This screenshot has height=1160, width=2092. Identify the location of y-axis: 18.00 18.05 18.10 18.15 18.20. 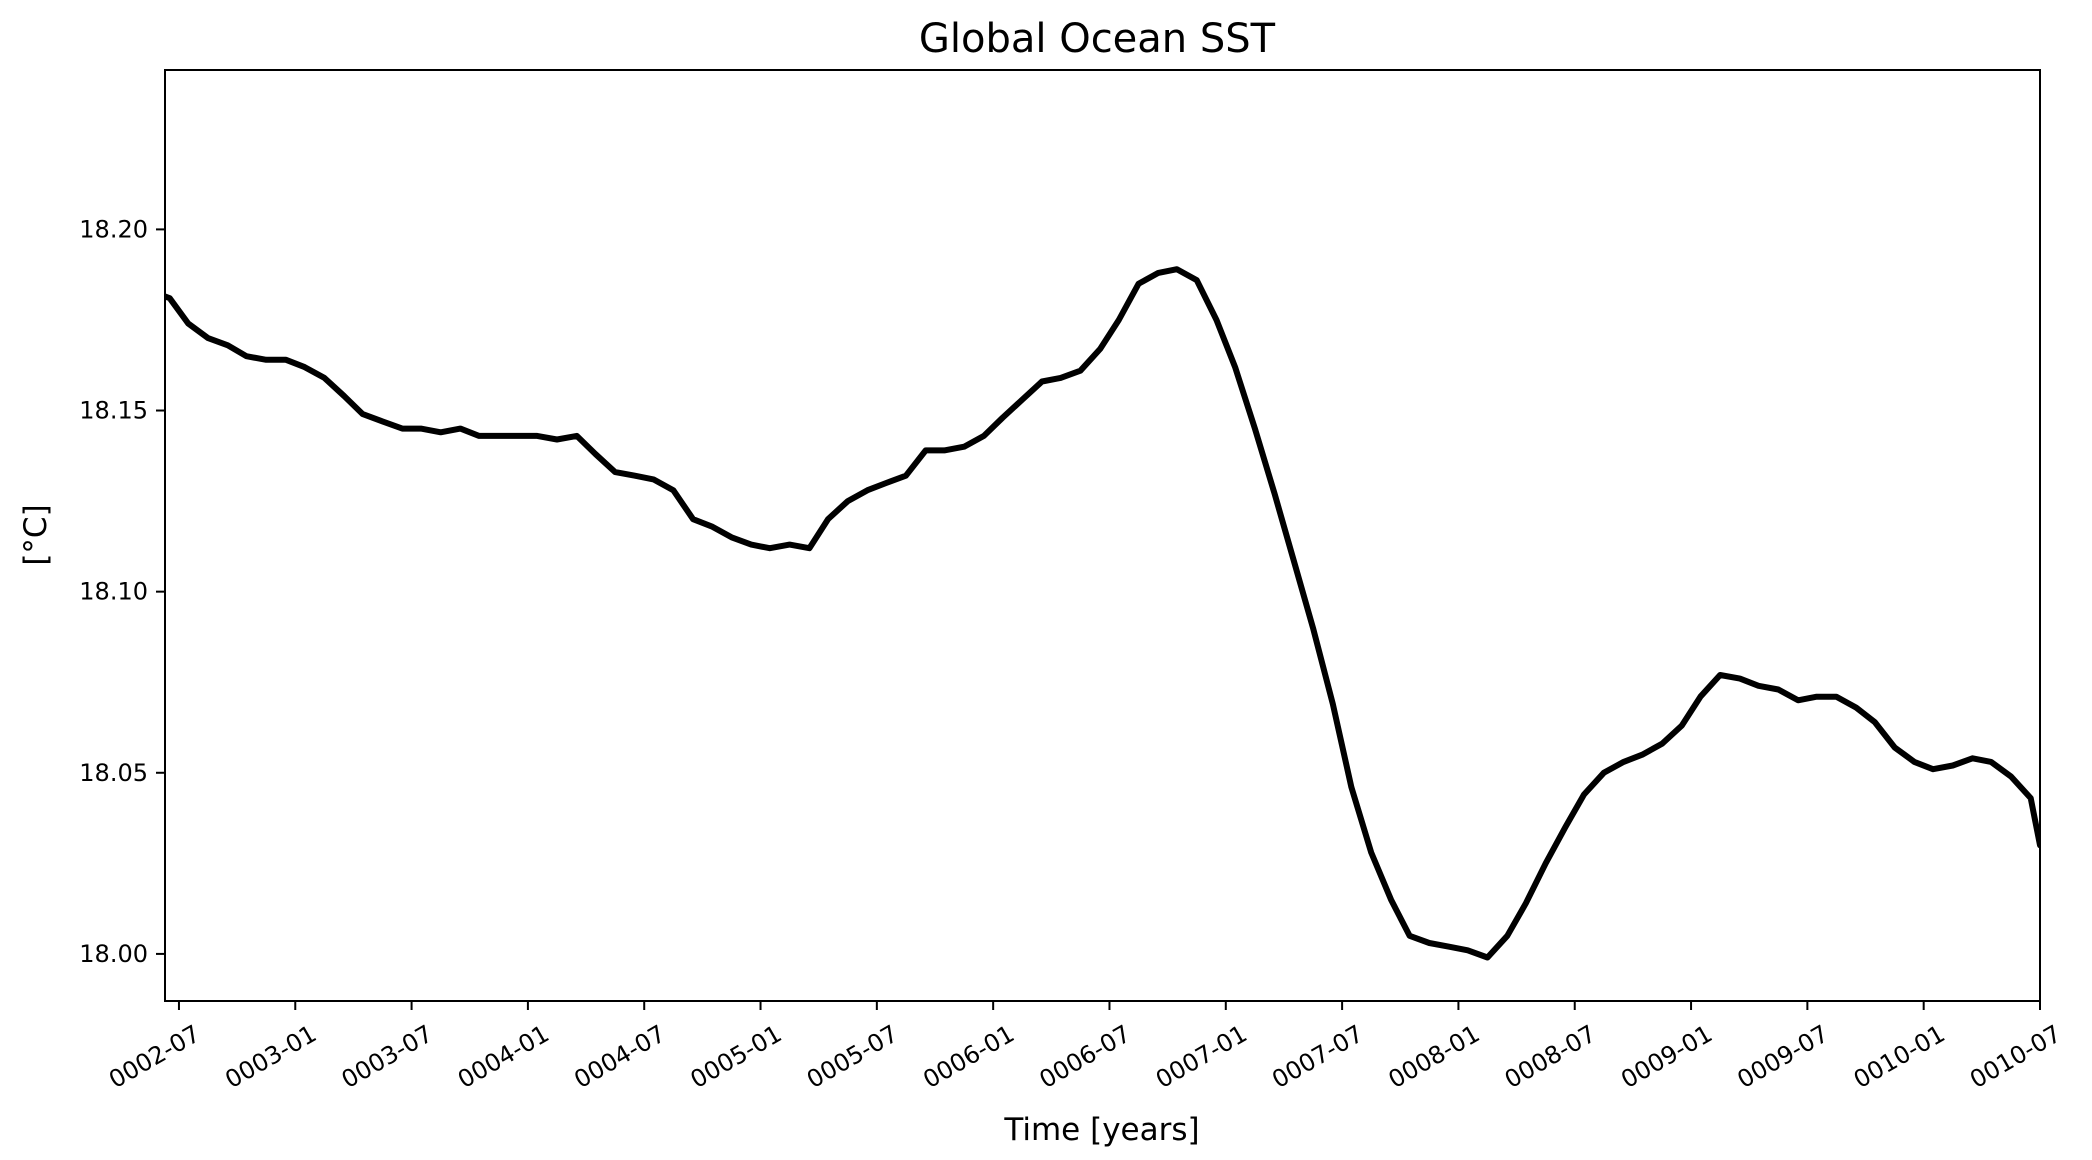
(122, 591).